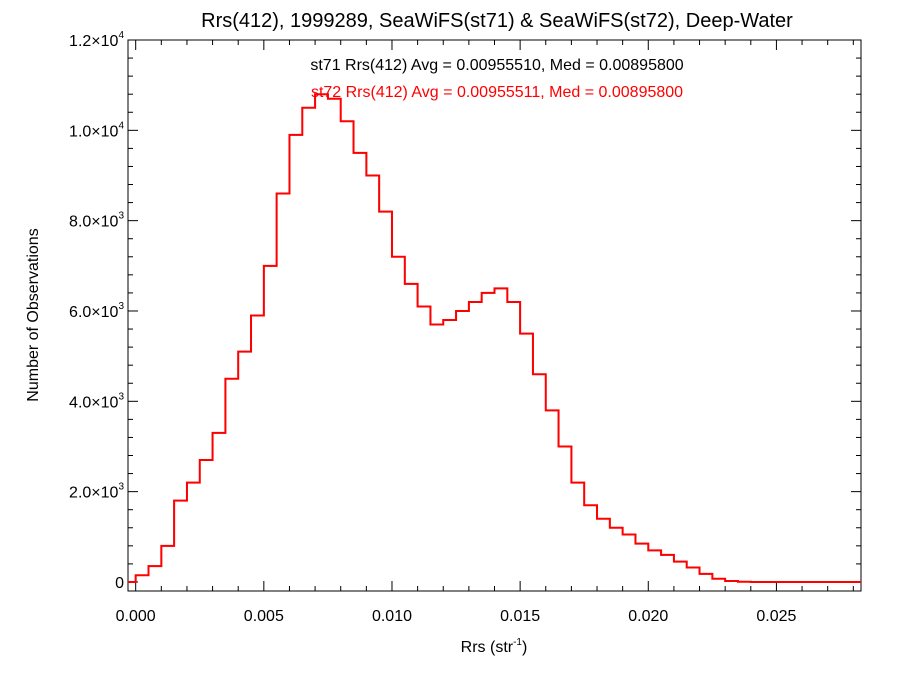  What do you see at coordinates (96, 130) in the screenshot?
I see `y-tick-label: 1.0×10⁴` at bounding box center [96, 130].